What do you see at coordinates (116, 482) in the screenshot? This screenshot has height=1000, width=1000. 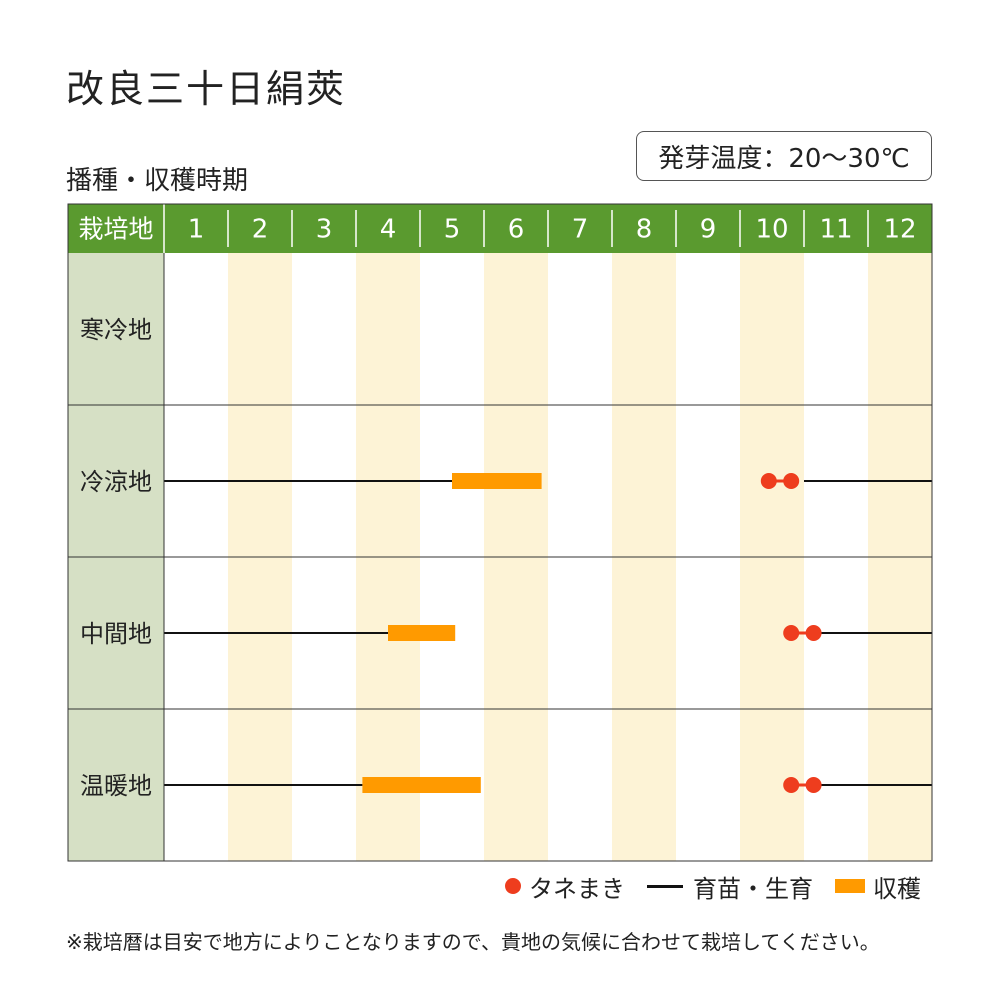 I see `region-label: 冷涼地` at bounding box center [116, 482].